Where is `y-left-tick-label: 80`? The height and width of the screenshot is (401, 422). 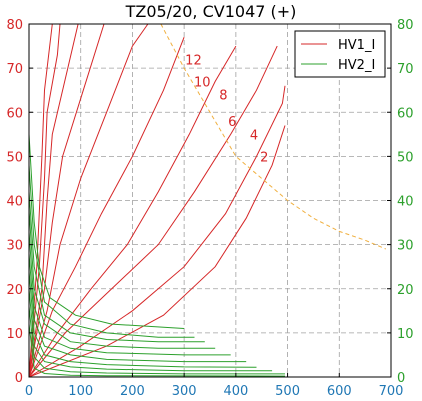 y-left-tick-label: 80 is located at coordinates (14, 25).